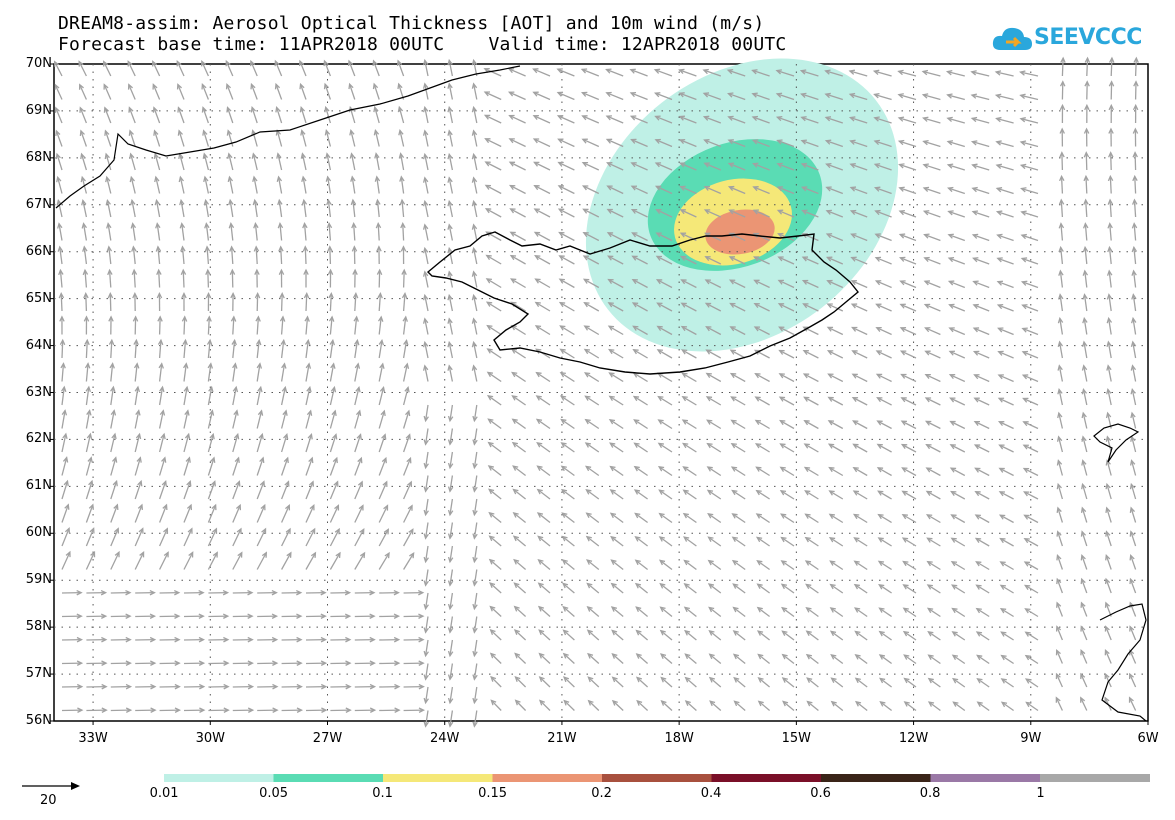 The height and width of the screenshot is (820, 1175). What do you see at coordinates (38, 439) in the screenshot?
I see `lat-label: 62N` at bounding box center [38, 439].